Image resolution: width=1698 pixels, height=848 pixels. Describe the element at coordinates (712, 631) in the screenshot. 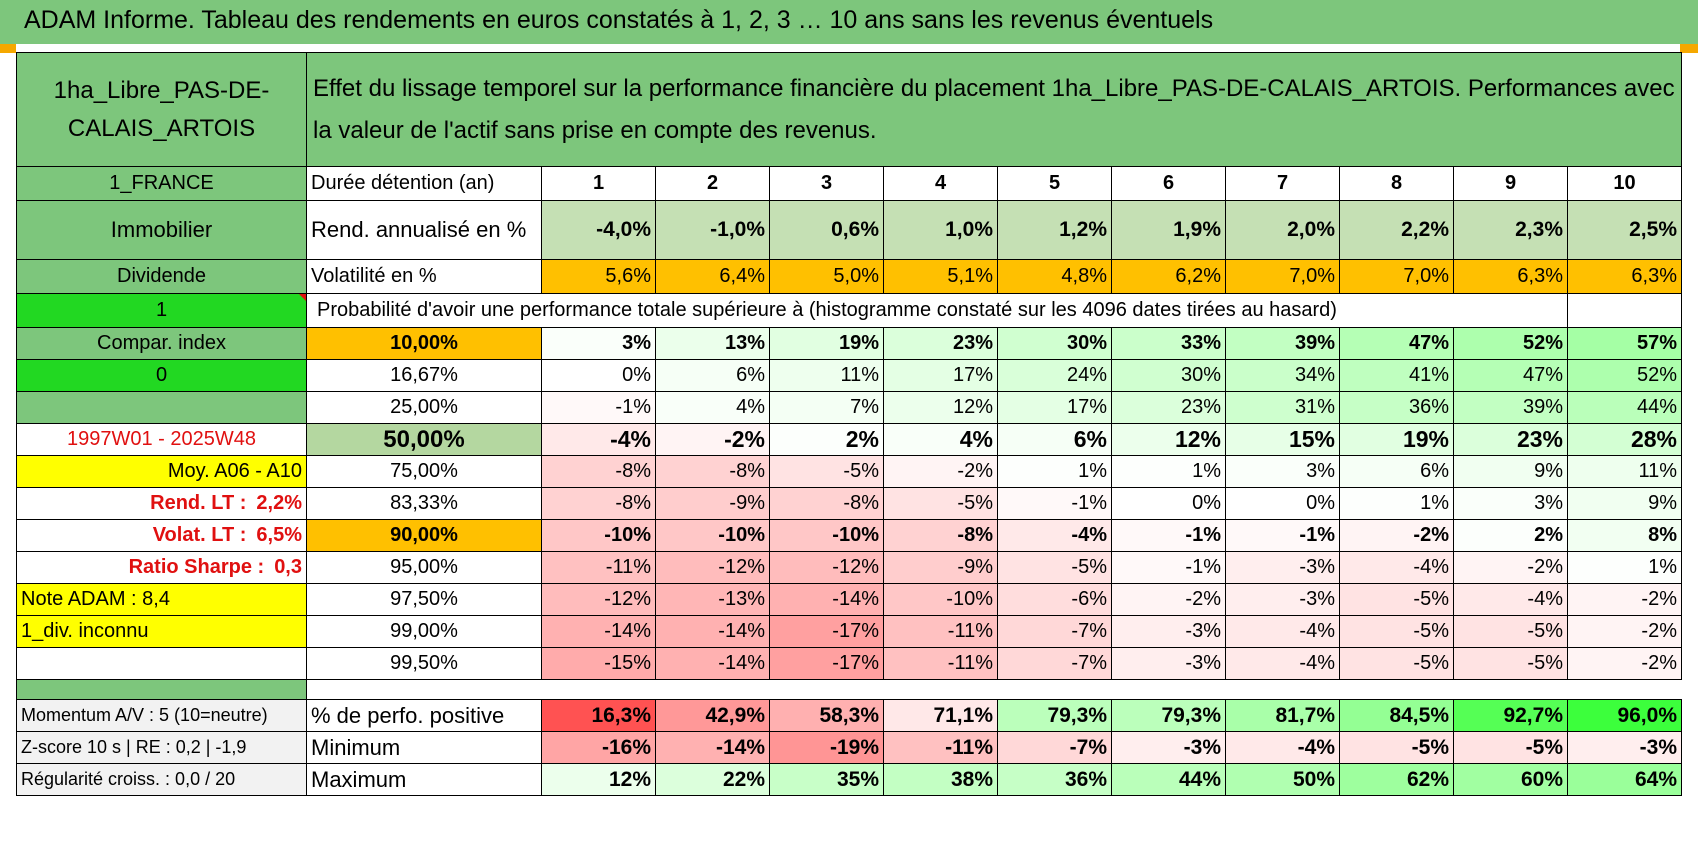

I see `percentile-cell: -14%` at that location.